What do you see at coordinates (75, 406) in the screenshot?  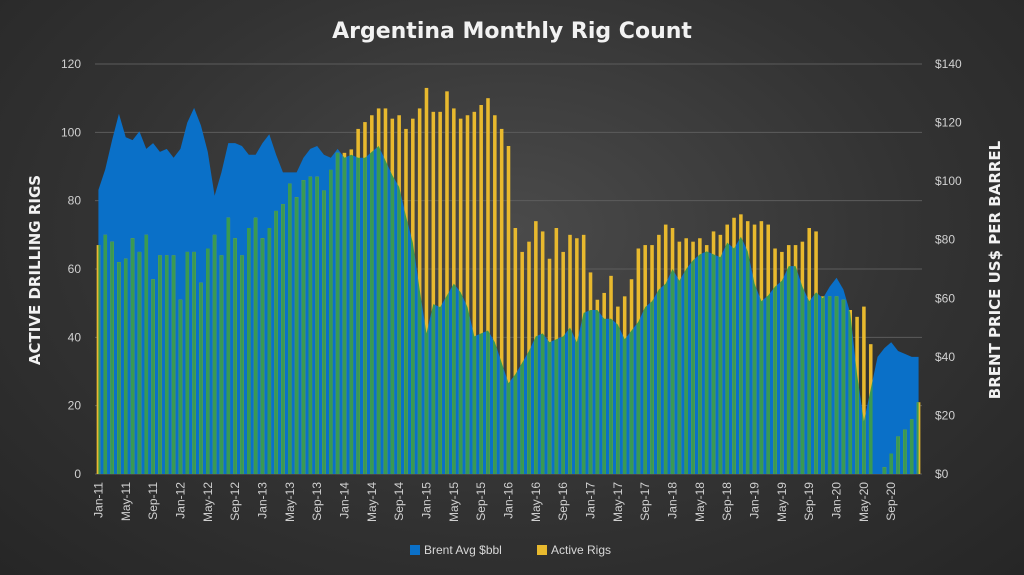 I see `left-tick-label: 20` at bounding box center [75, 406].